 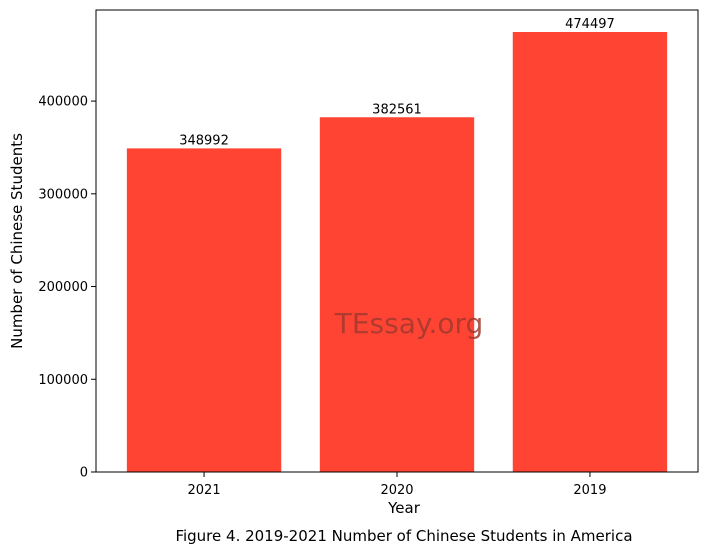 I want to click on y-axis-title: Number of Chinese Students, so click(x=17, y=241).